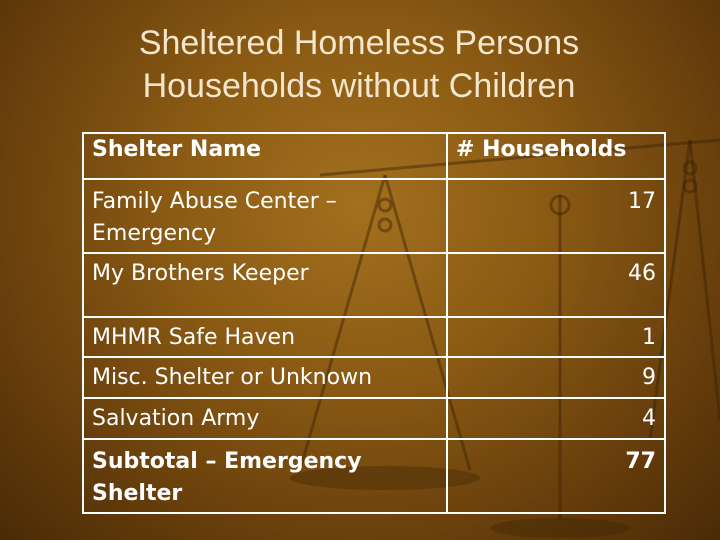 Image resolution: width=720 pixels, height=540 pixels. I want to click on table-row: Misc. Shelter or Unknown 9, so click(374, 377).